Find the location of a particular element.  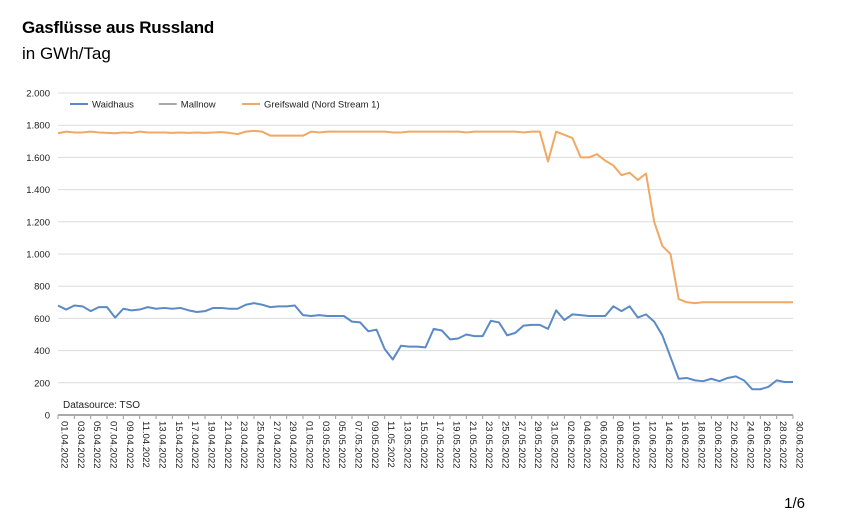

legend-label: Mallnow is located at coordinates (198, 105).